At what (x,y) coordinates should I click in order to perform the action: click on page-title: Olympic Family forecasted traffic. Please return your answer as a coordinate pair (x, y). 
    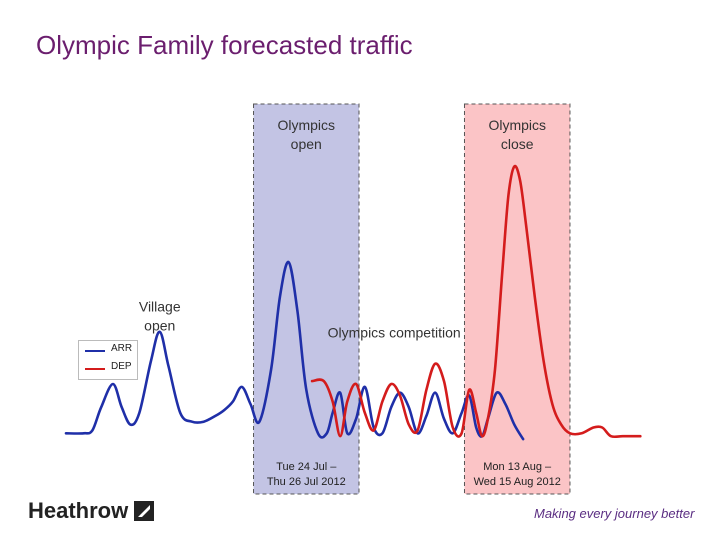
    Looking at the image, I should click on (224, 45).